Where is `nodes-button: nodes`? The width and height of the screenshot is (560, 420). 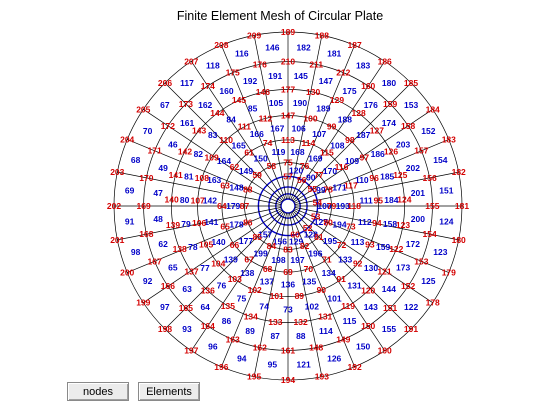 nodes-button: nodes is located at coordinates (98, 391).